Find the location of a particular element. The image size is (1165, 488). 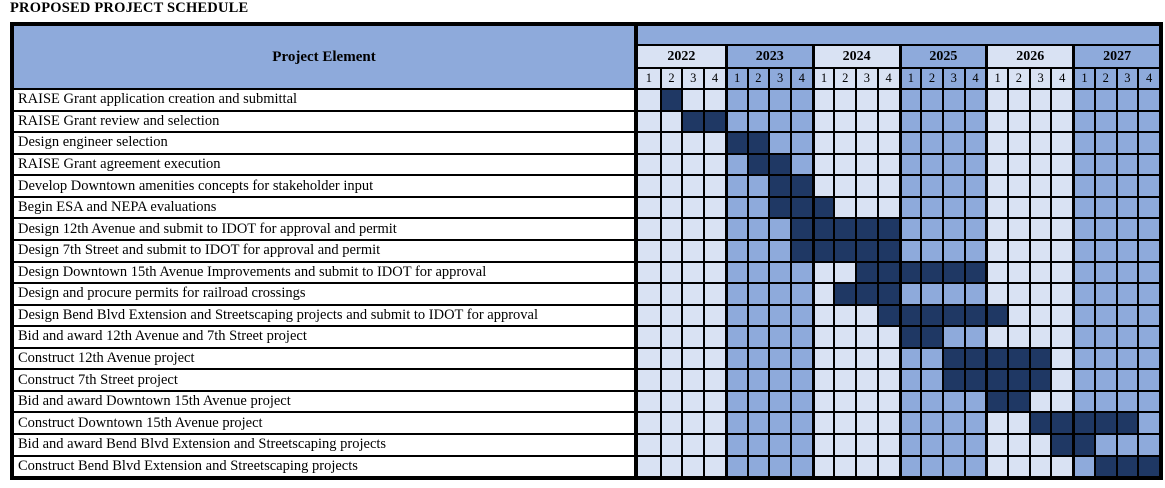

task-row: Begin ESA and NEPA evaluations is located at coordinates (586, 206).